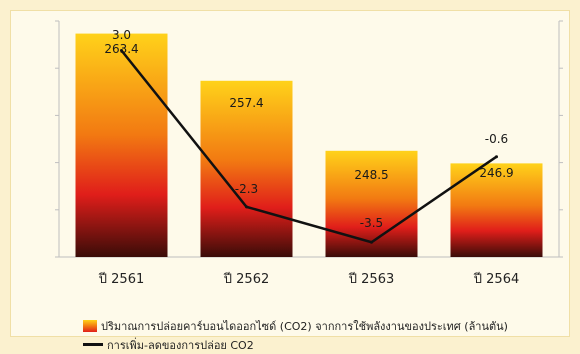  I want to click on x-tick-label: ปี 2563, so click(371, 279).